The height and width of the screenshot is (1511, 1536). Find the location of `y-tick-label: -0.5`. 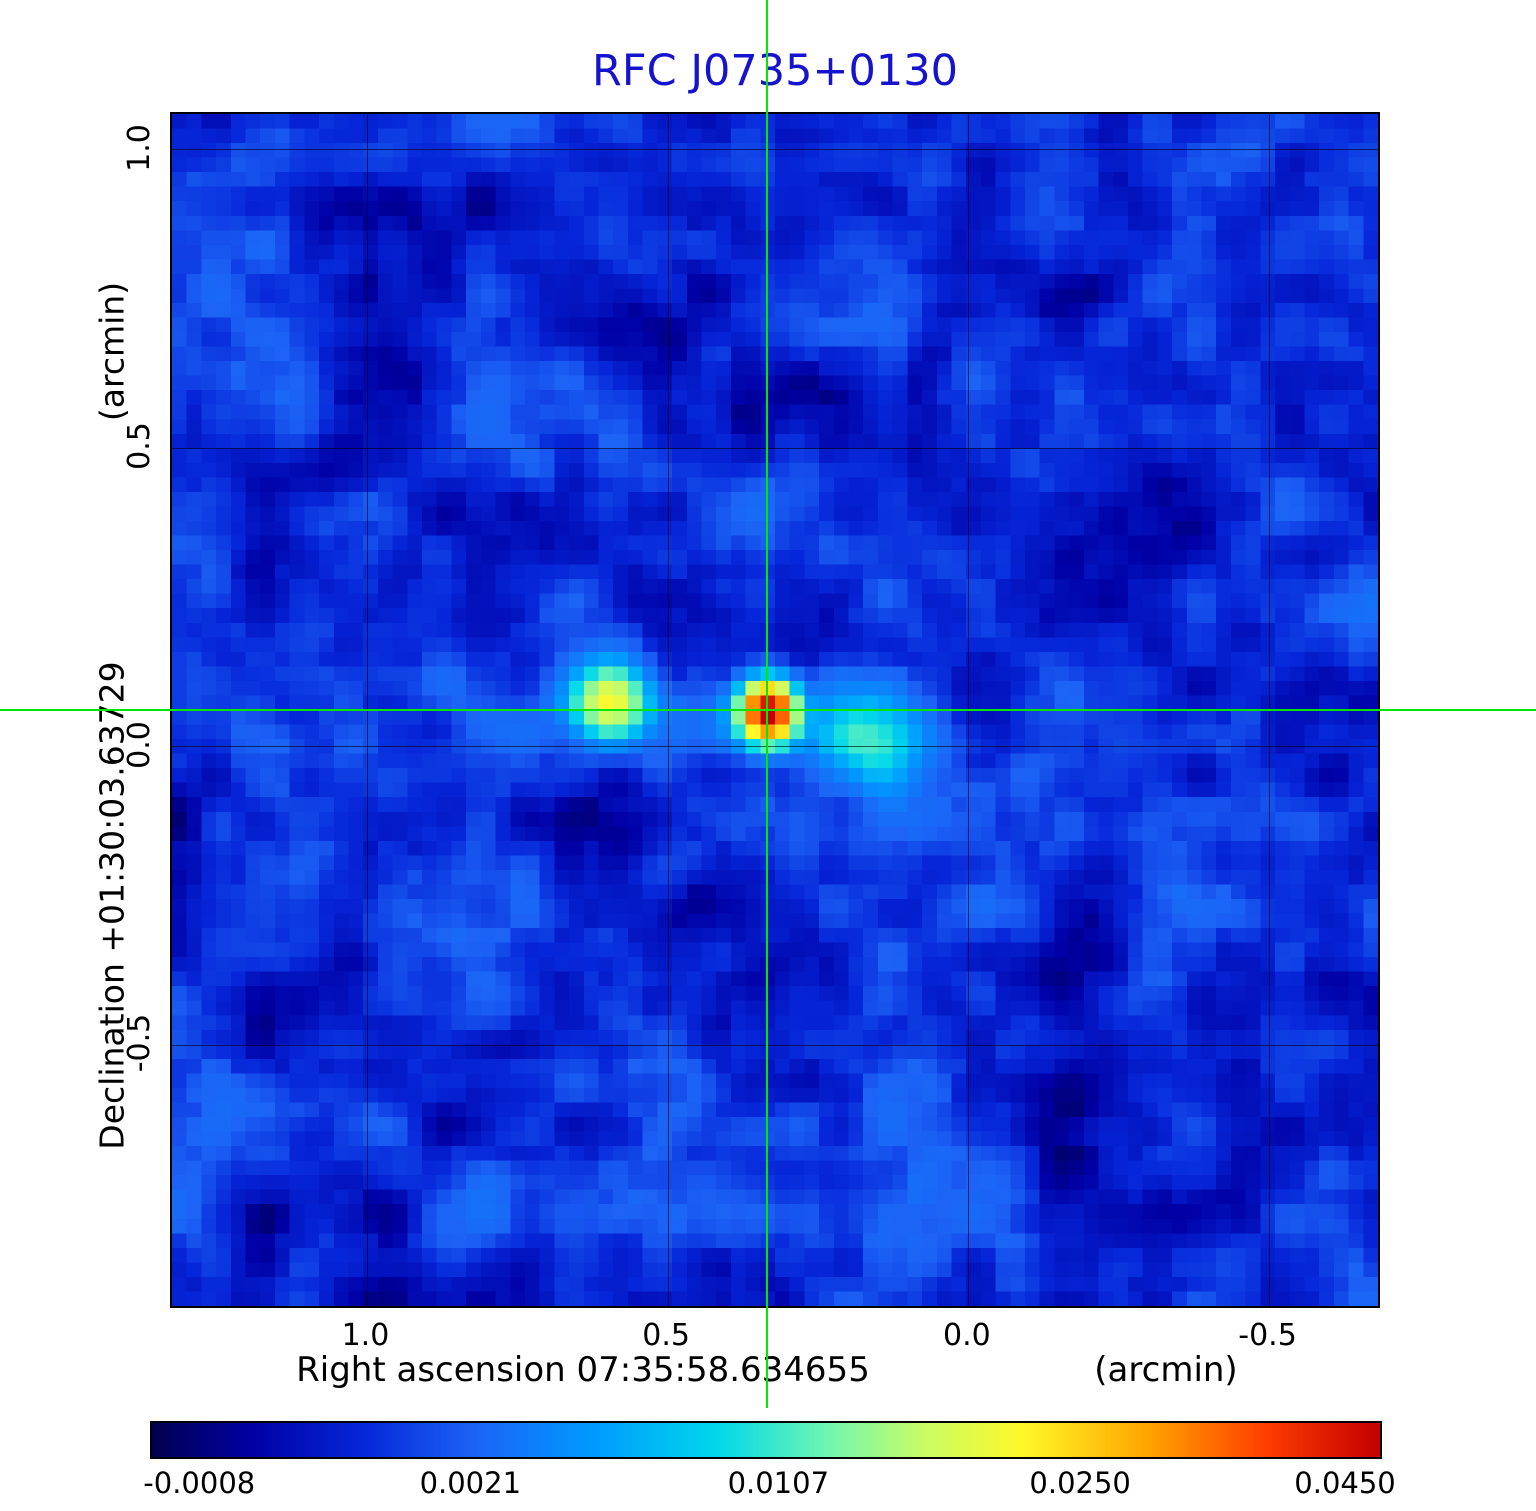

y-tick-label: -0.5 is located at coordinates (139, 1043).